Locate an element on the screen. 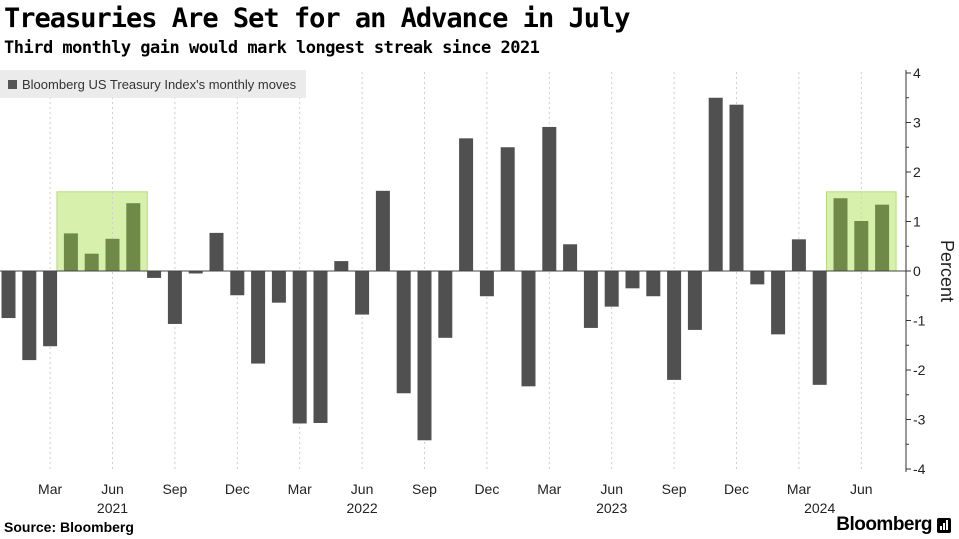 The width and height of the screenshot is (959, 539). y-tick-label: 4 is located at coordinates (917, 73).